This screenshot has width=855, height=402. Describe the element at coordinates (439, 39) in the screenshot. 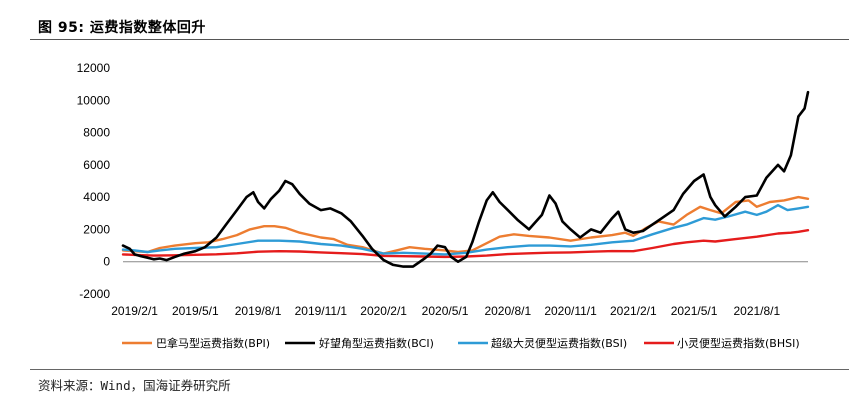

I see `title-rule` at that location.